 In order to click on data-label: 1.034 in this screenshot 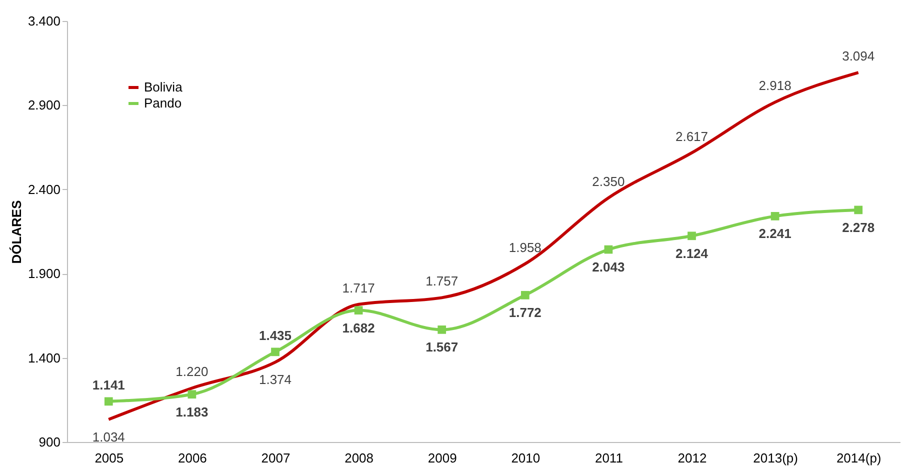, I will do `click(108, 436)`.